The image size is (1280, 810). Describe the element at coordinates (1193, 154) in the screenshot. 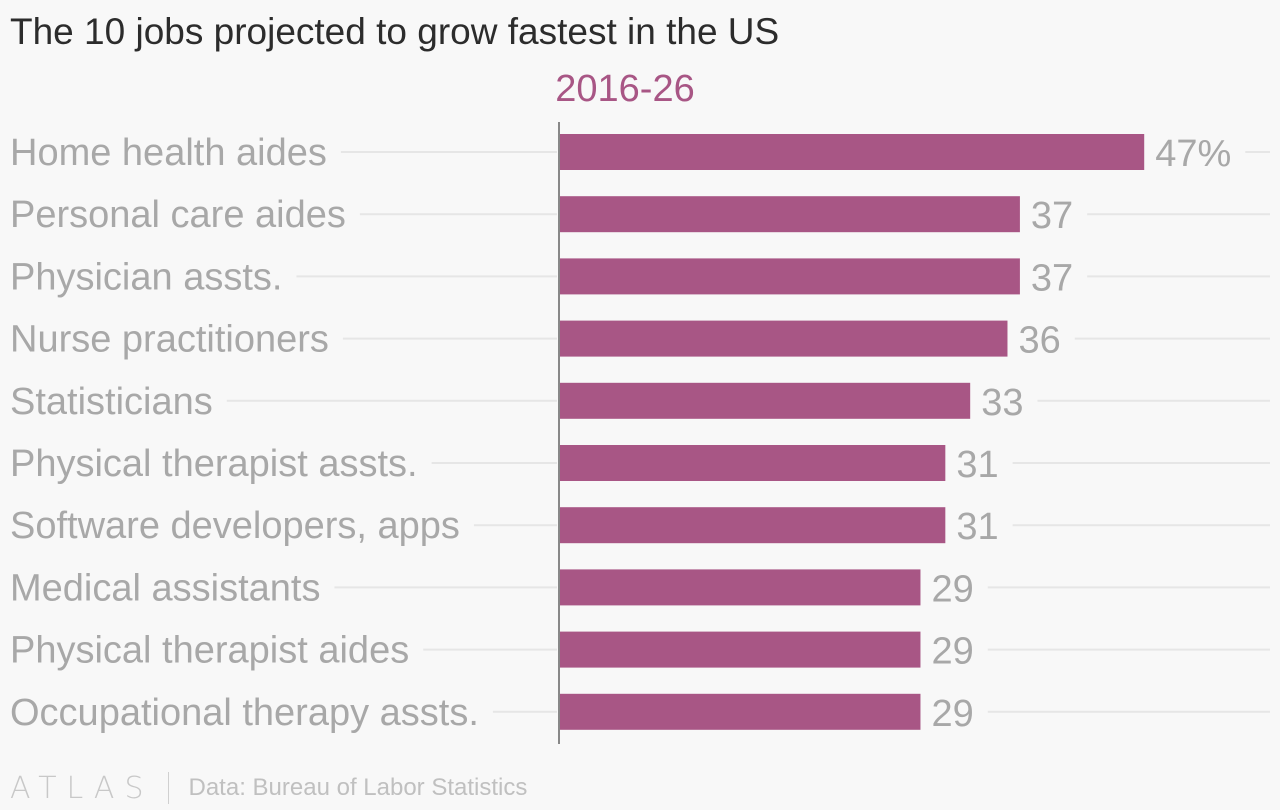

I see `value-label: 47%` at that location.